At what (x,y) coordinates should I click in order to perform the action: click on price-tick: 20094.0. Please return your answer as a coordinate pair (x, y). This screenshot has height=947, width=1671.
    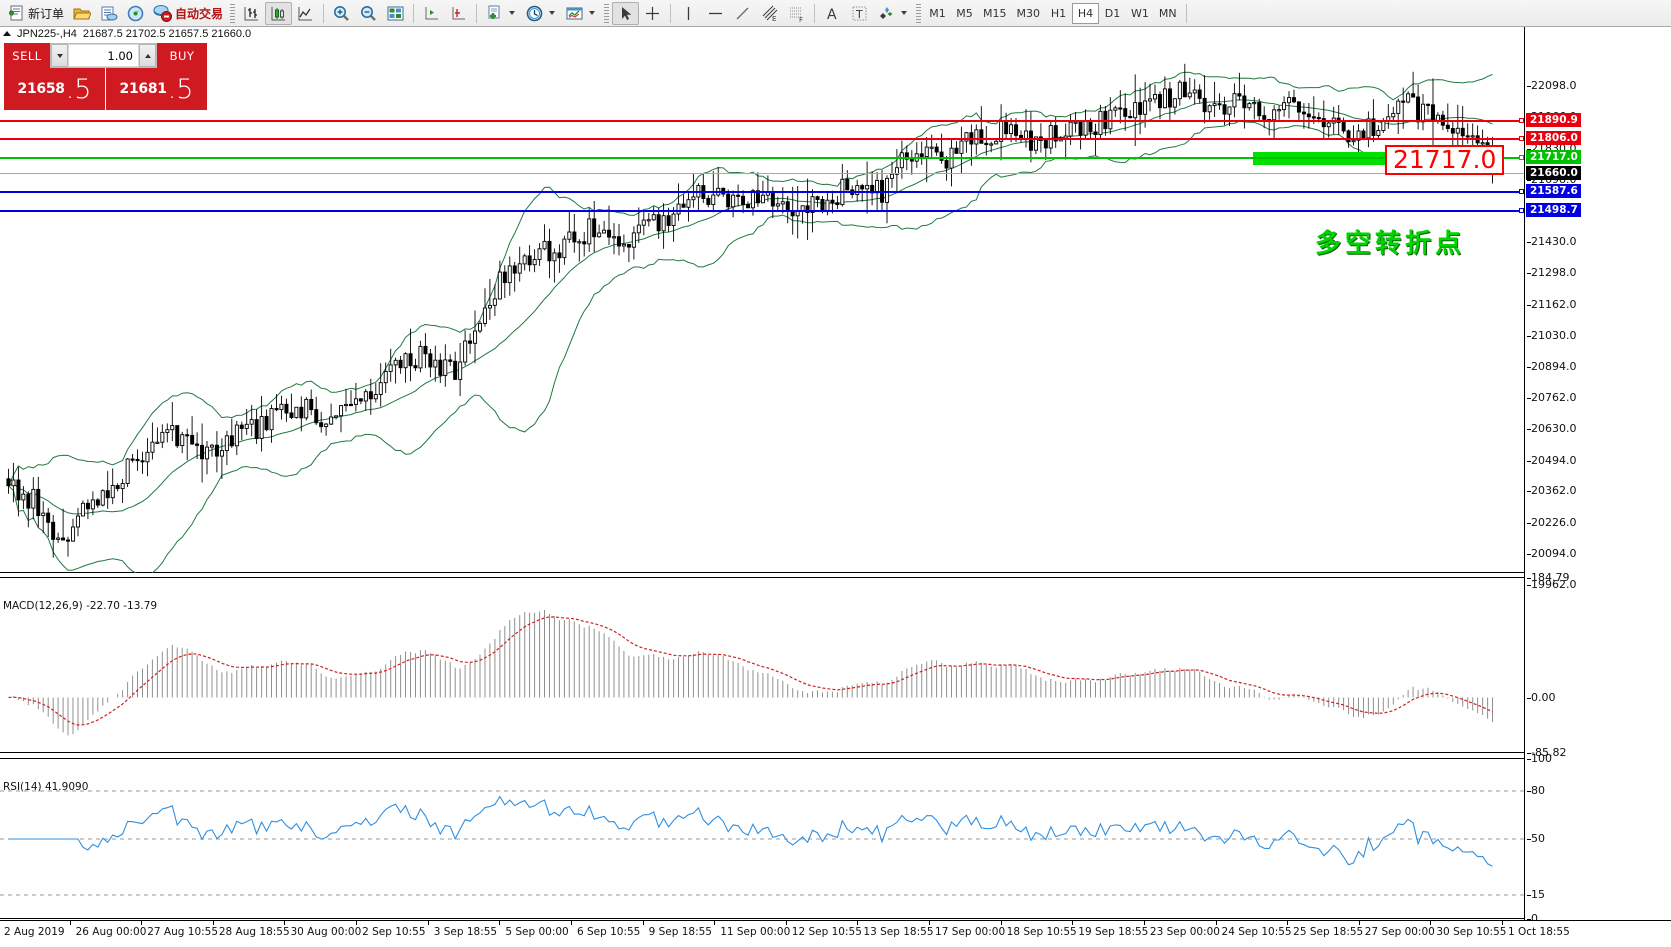
    Looking at the image, I should click on (1552, 553).